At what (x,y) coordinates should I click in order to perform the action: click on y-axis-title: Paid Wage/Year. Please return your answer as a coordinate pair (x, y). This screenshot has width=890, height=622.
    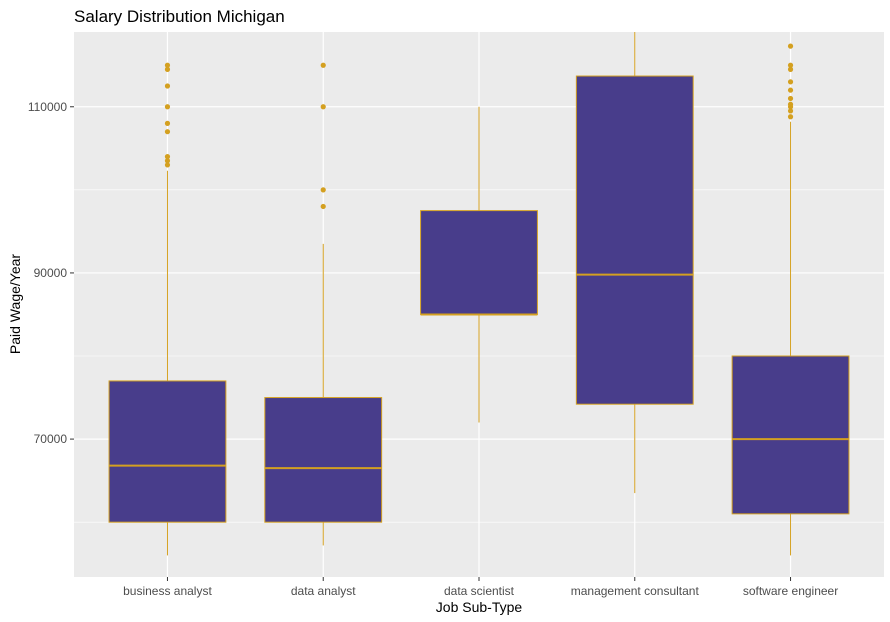
    Looking at the image, I should click on (15, 304).